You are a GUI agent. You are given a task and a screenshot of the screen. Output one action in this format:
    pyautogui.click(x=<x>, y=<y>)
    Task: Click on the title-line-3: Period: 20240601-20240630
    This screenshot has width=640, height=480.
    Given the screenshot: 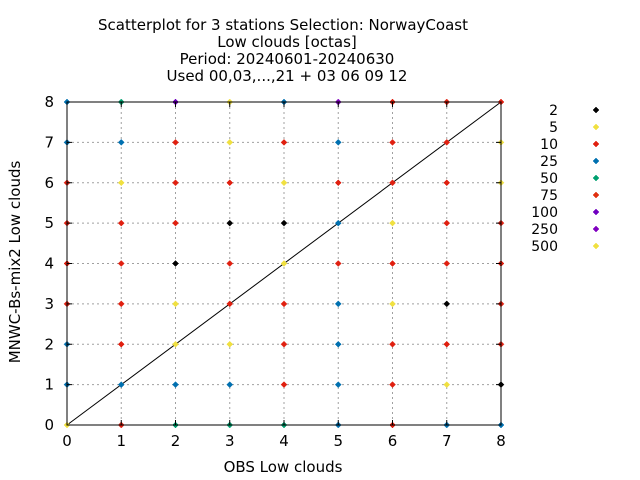 What is the action you would take?
    pyautogui.click(x=287, y=59)
    